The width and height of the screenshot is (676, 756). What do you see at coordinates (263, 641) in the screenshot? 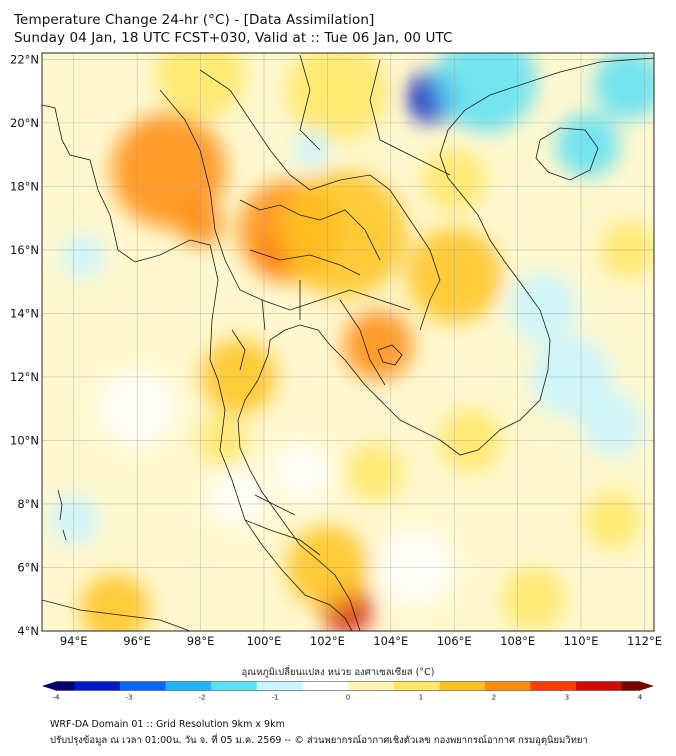
I see `longitude-tick-label: 100°E` at bounding box center [263, 641].